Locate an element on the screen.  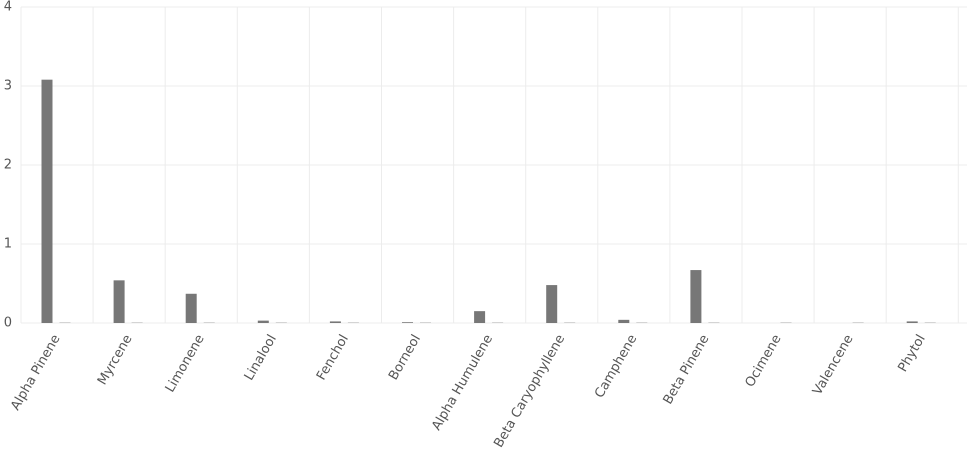
x-tick-label: Alpha Pinene is located at coordinates (35, 372).